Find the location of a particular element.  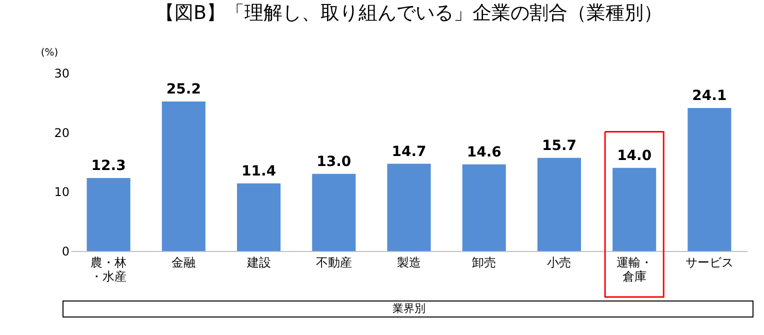

y-tick-label: 10 is located at coordinates (62, 192).